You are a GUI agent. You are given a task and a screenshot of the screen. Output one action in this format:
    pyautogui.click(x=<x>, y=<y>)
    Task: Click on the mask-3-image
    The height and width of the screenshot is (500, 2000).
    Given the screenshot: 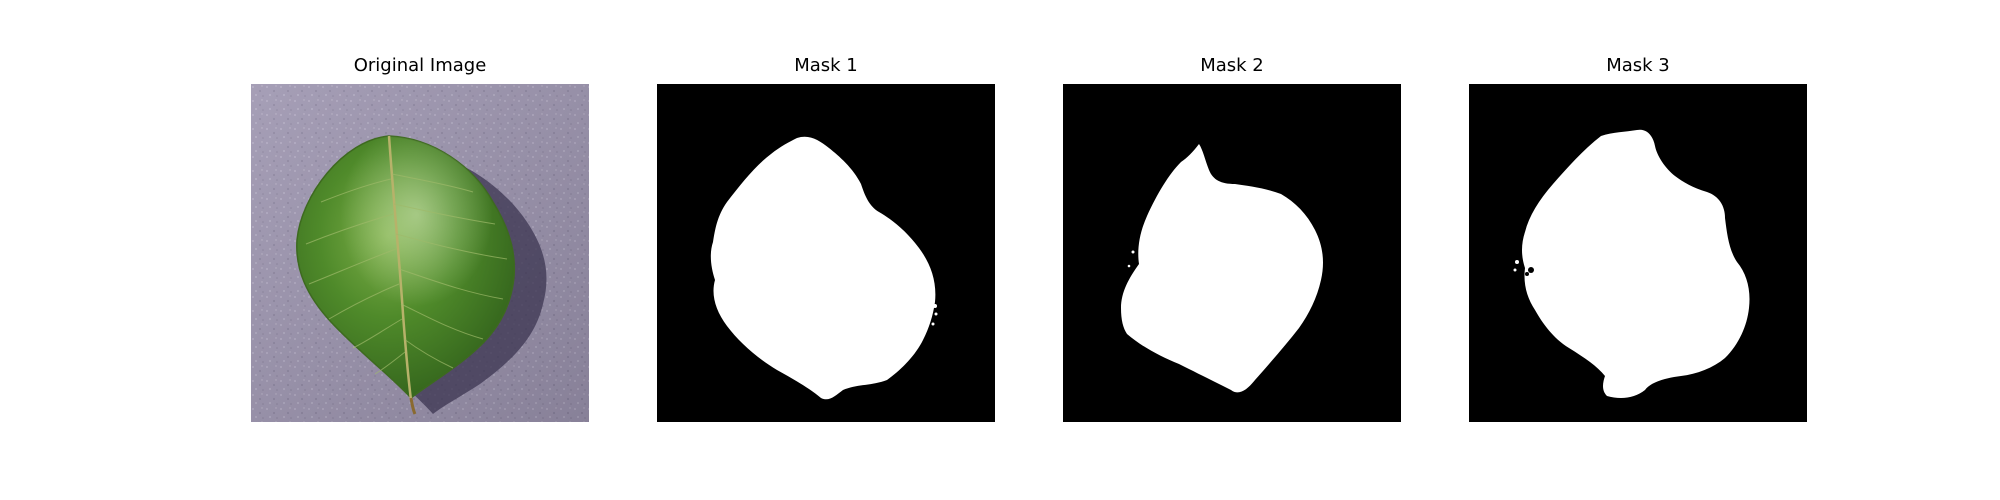 What is the action you would take?
    pyautogui.click(x=1638, y=253)
    